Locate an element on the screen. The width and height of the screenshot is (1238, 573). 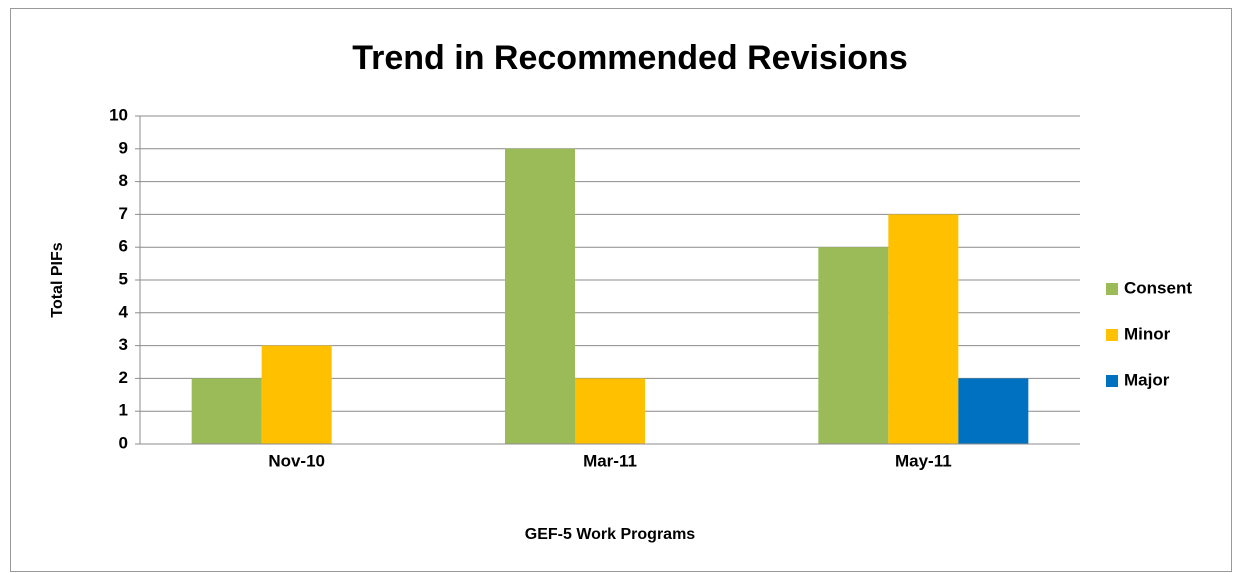
y-tick-label: 4 is located at coordinates (124, 311).